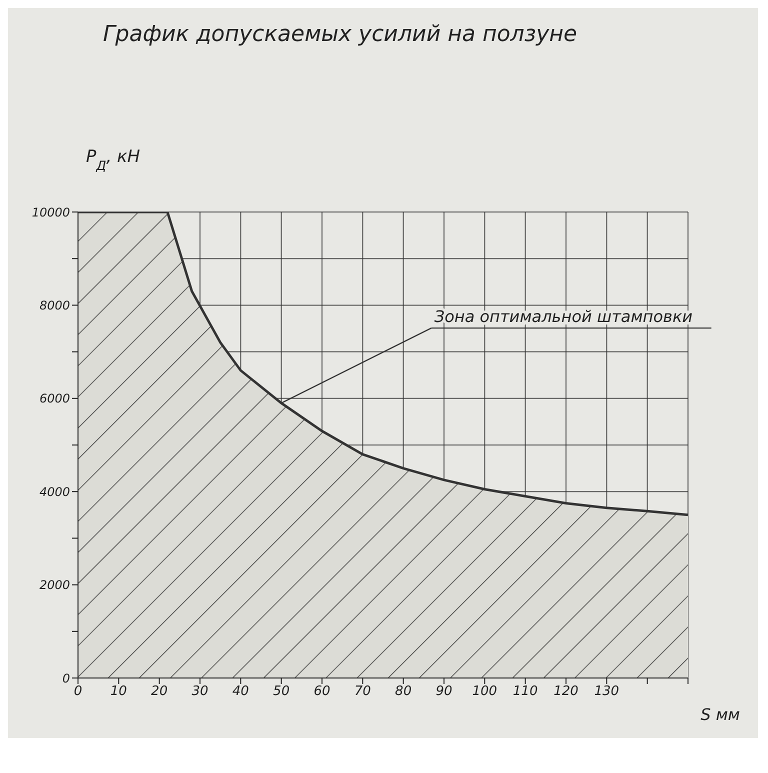 The width and height of the screenshot is (768, 773). Describe the element at coordinates (54, 585) in the screenshot. I see `y-tick-label: 2000` at that location.